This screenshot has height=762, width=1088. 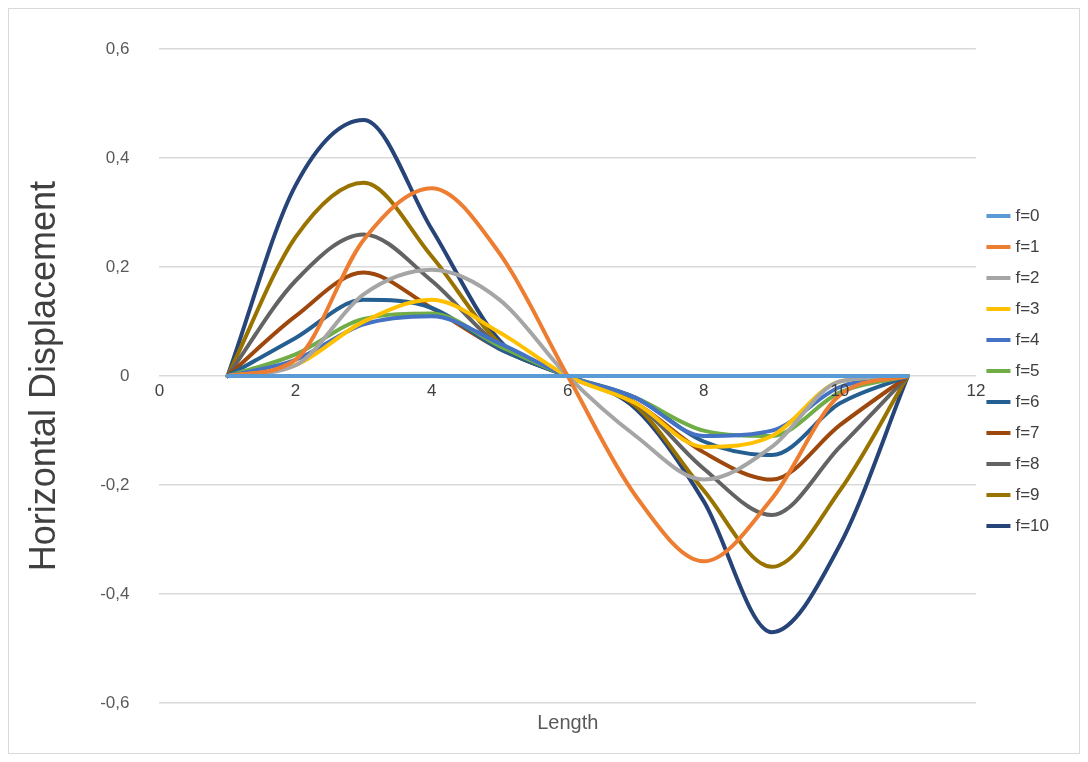 What do you see at coordinates (42, 376) in the screenshot?
I see `y-axis-title: Horizontal Displacement` at bounding box center [42, 376].